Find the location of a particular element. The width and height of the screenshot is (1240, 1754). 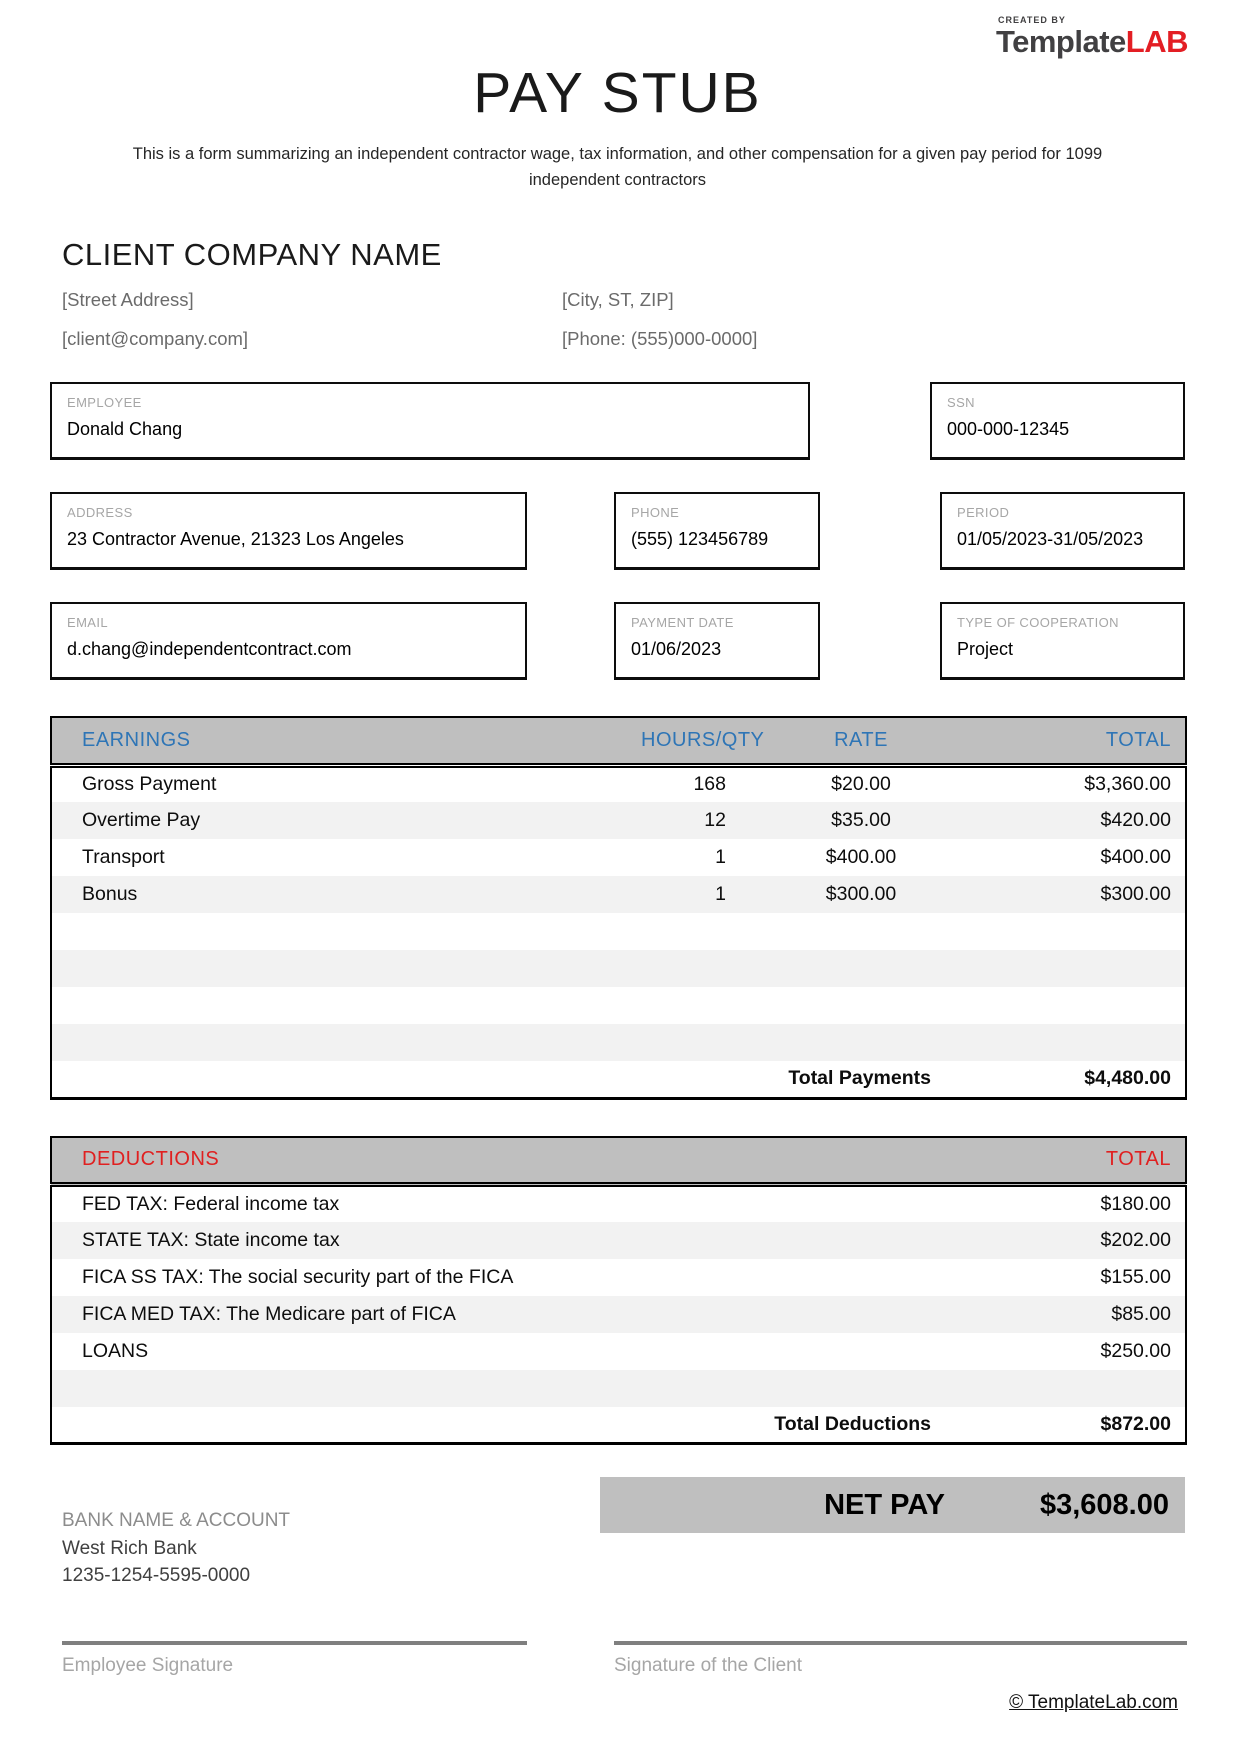

type-of-cooperation-label: TYPE OF COOPERATION is located at coordinates (1038, 623).